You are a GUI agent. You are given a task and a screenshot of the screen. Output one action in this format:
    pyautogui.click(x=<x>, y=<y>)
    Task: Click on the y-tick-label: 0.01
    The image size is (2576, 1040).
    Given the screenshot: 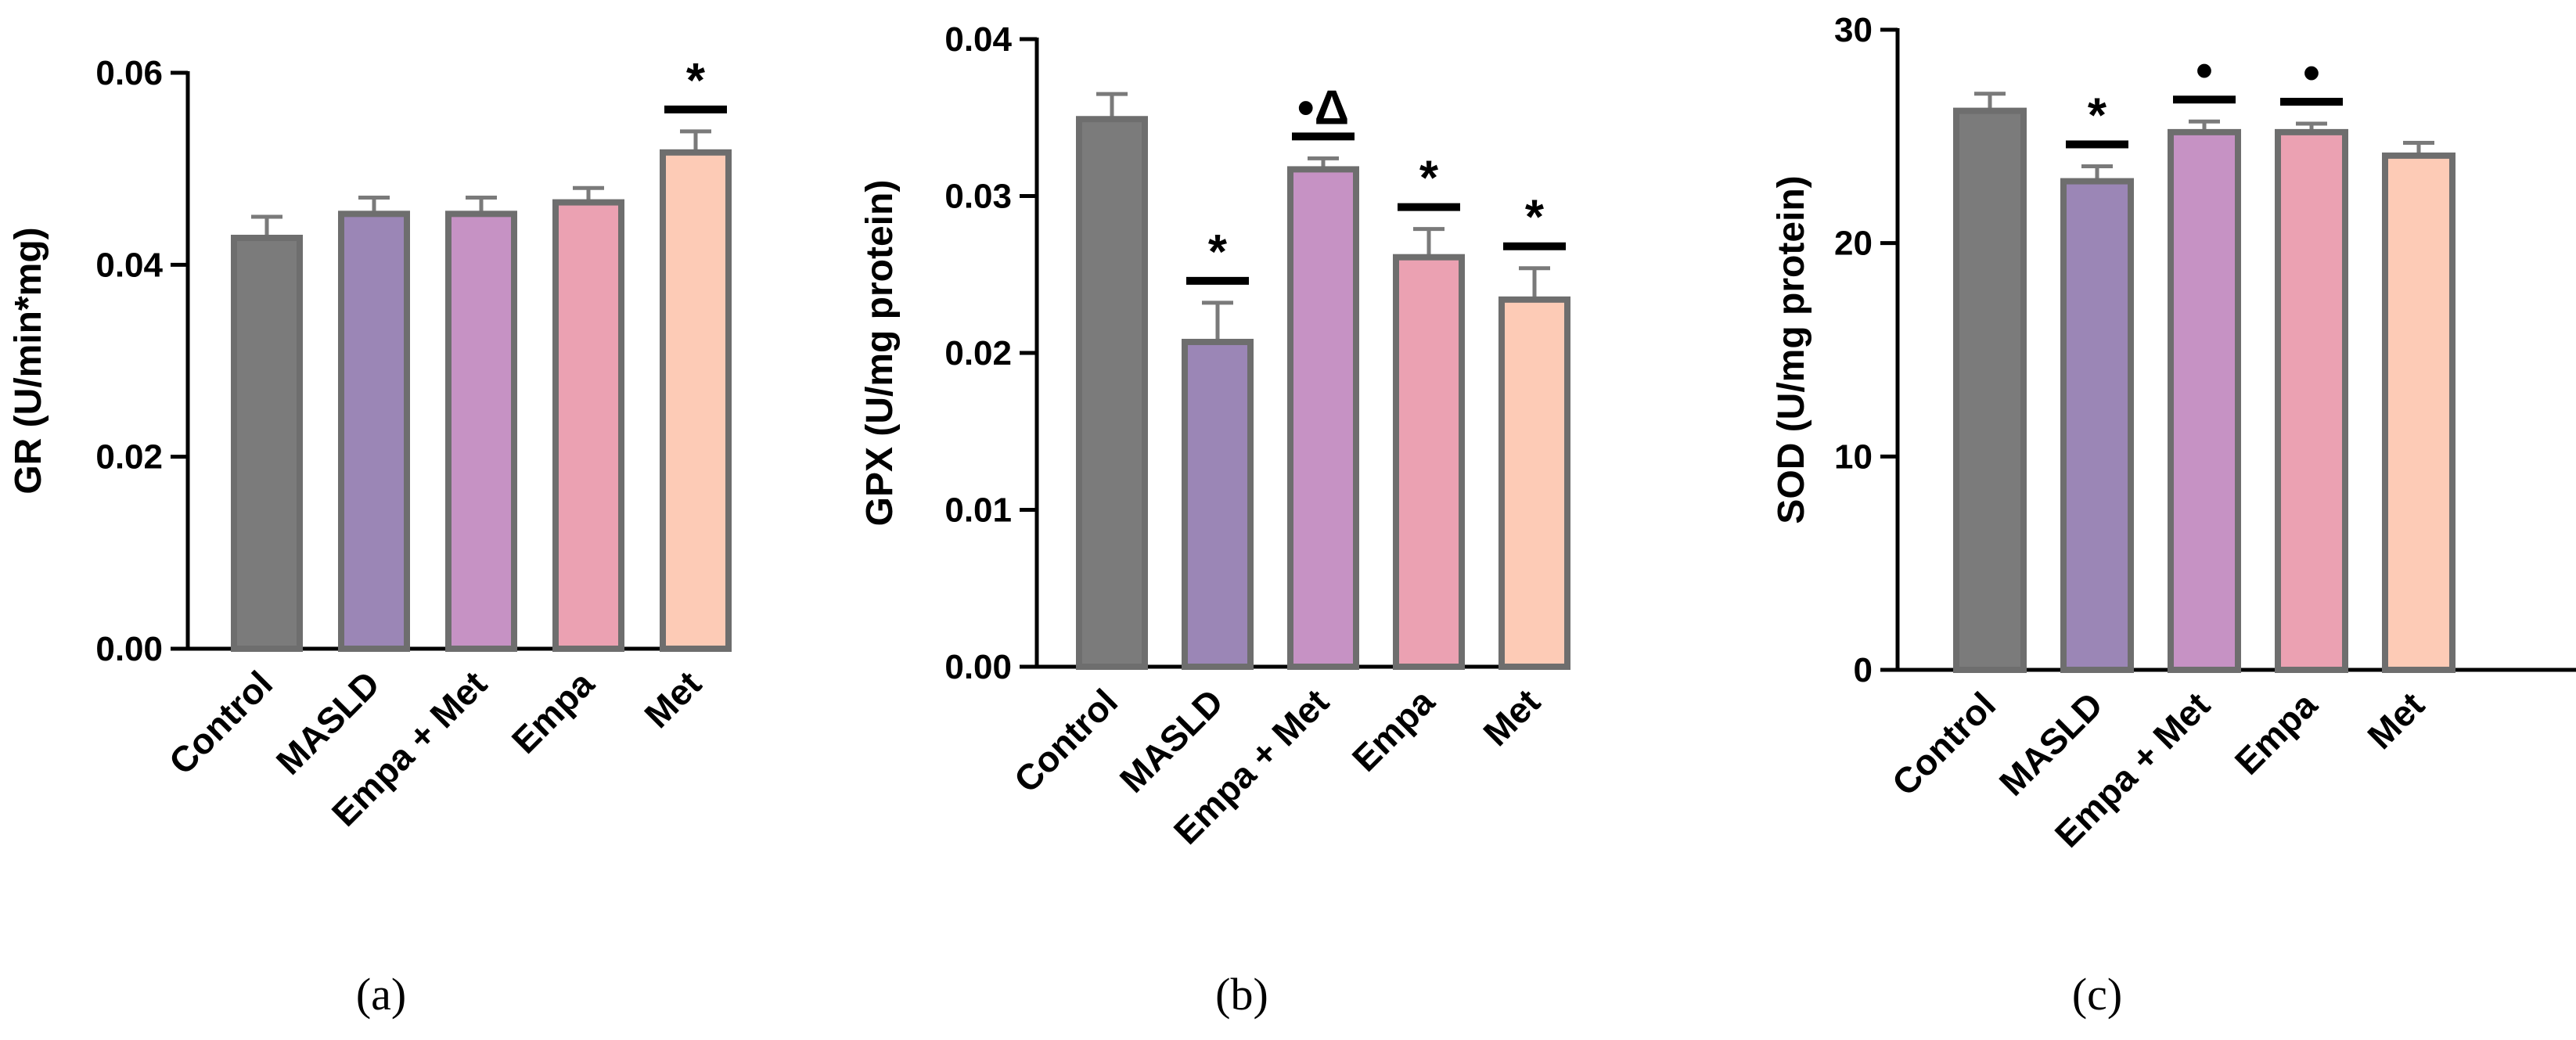 What is the action you would take?
    pyautogui.click(x=978, y=510)
    